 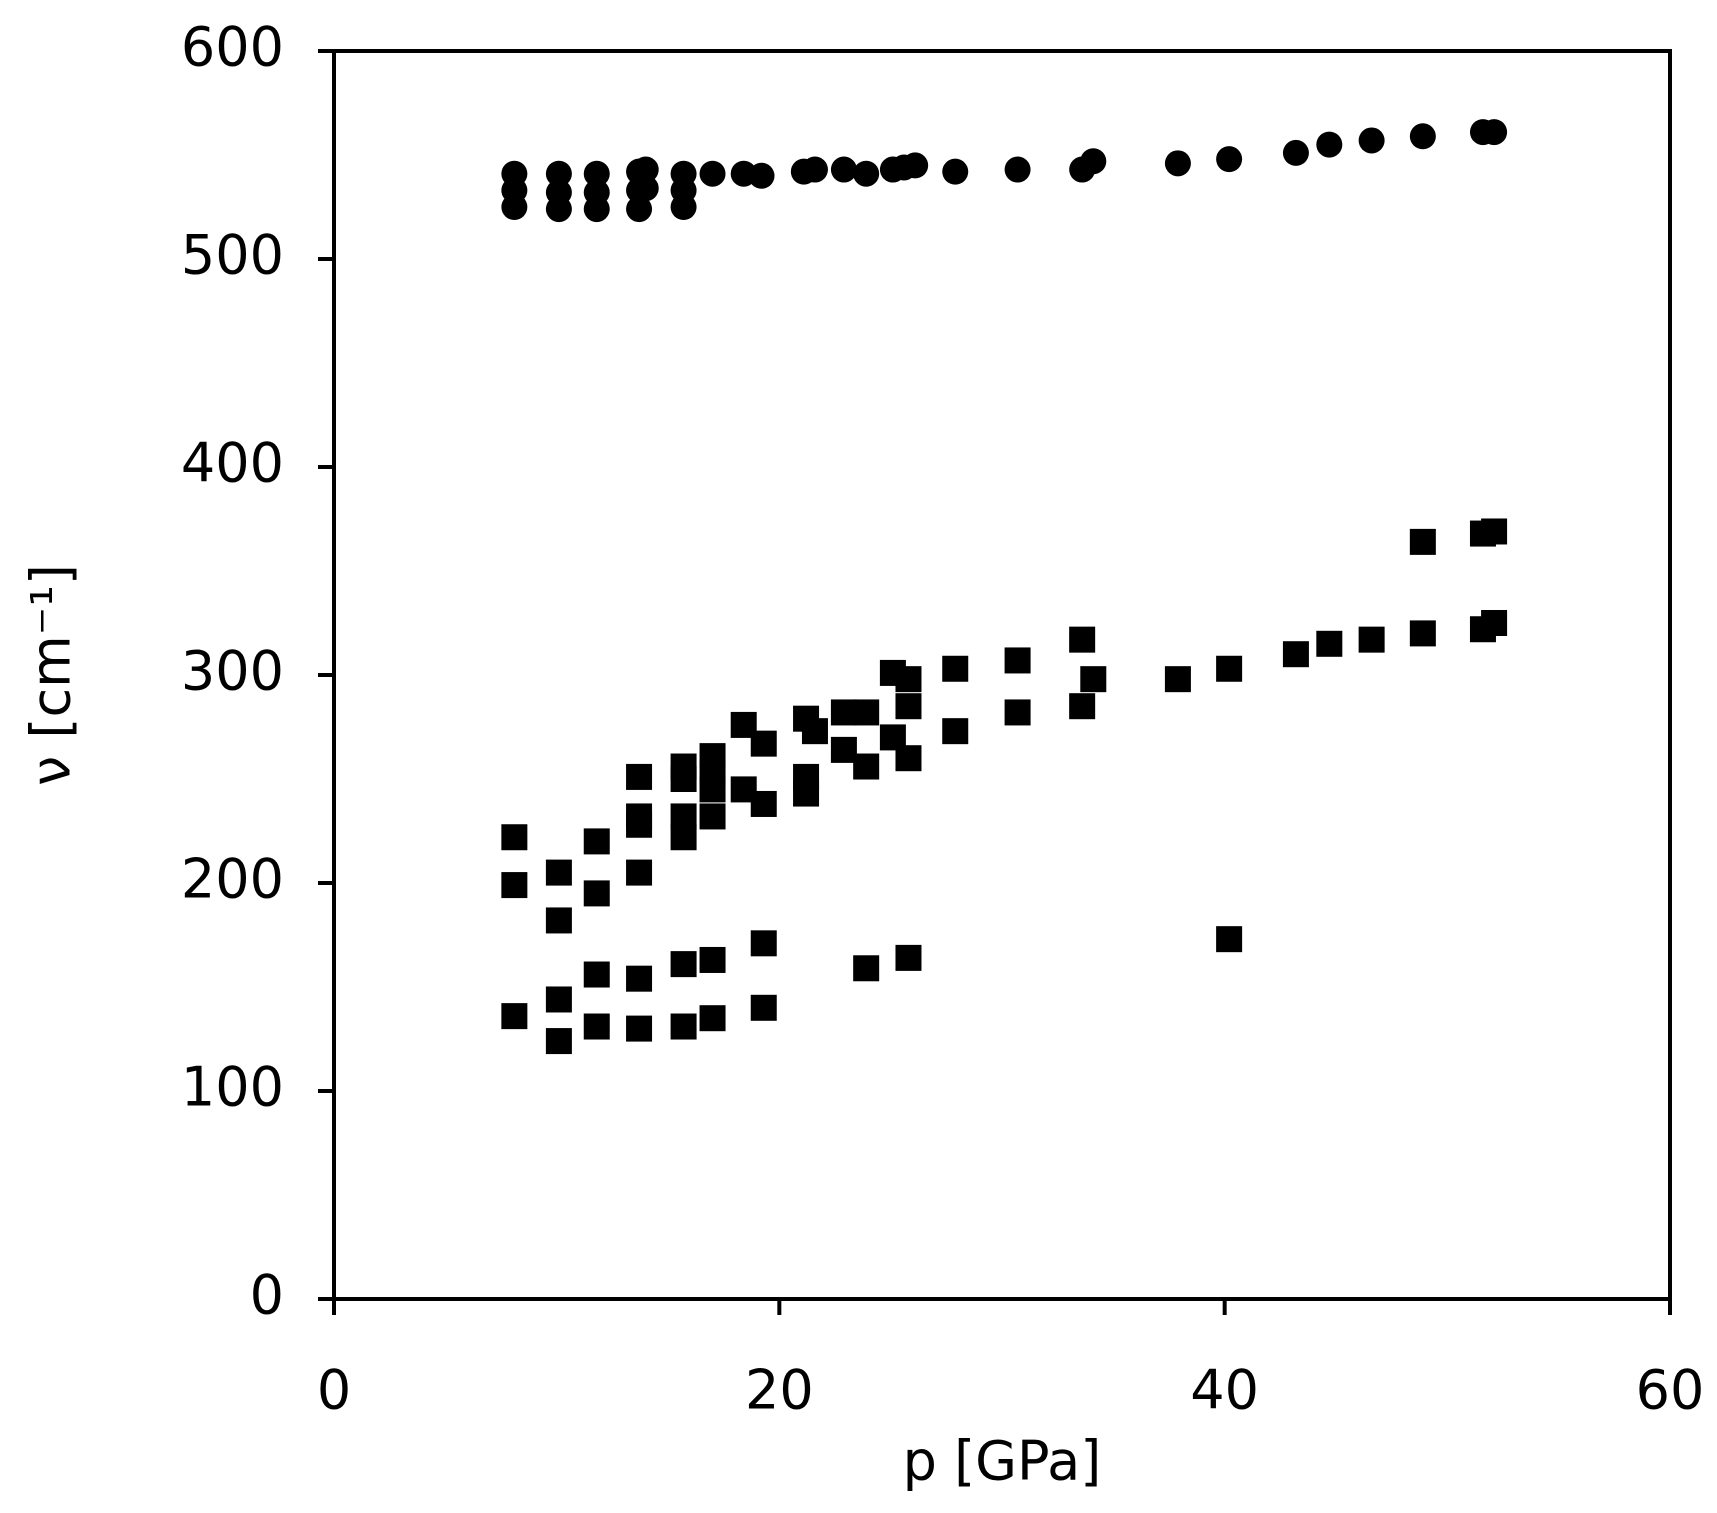 I want to click on y-tick-label: 0, so click(x=267, y=1295).